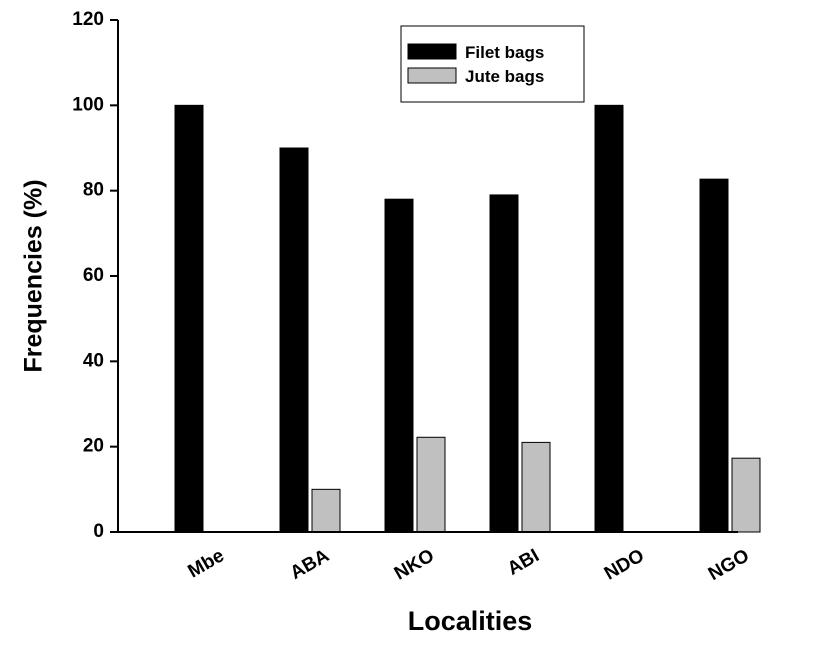 This screenshot has width=821, height=654. I want to click on y-tick-label: 100, so click(88, 104).